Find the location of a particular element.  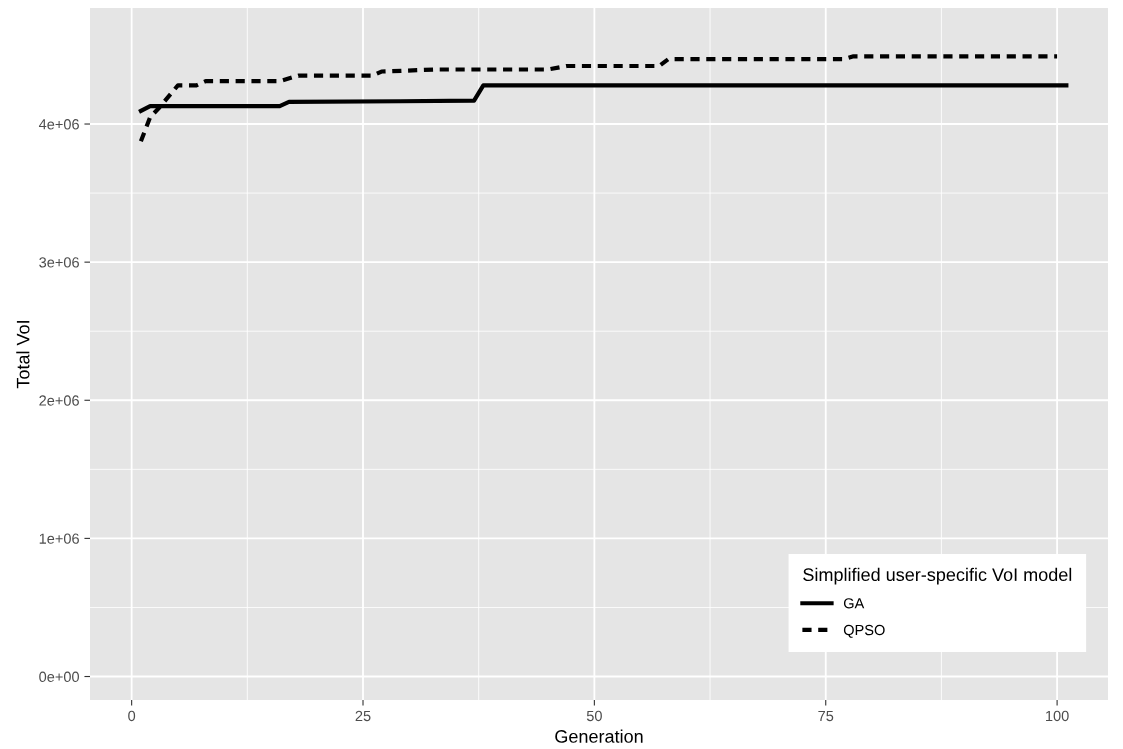

y-tick-label: 4e+06 is located at coordinates (58, 124).